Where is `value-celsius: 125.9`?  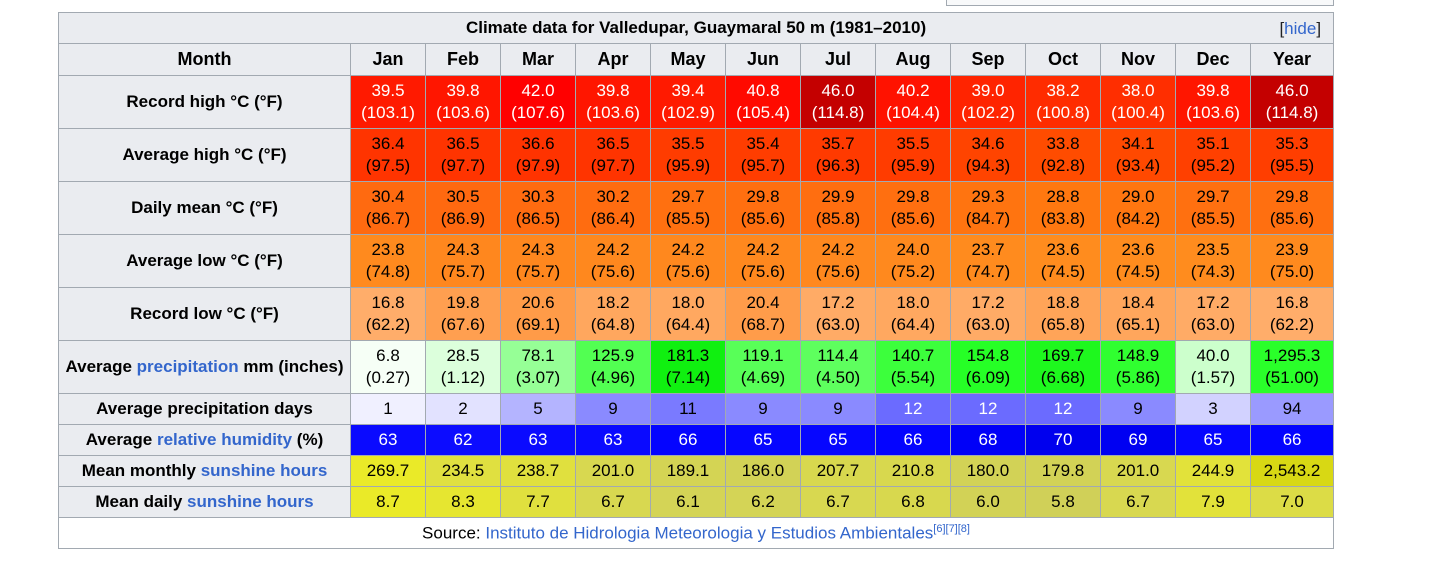
value-celsius: 125.9 is located at coordinates (613, 355).